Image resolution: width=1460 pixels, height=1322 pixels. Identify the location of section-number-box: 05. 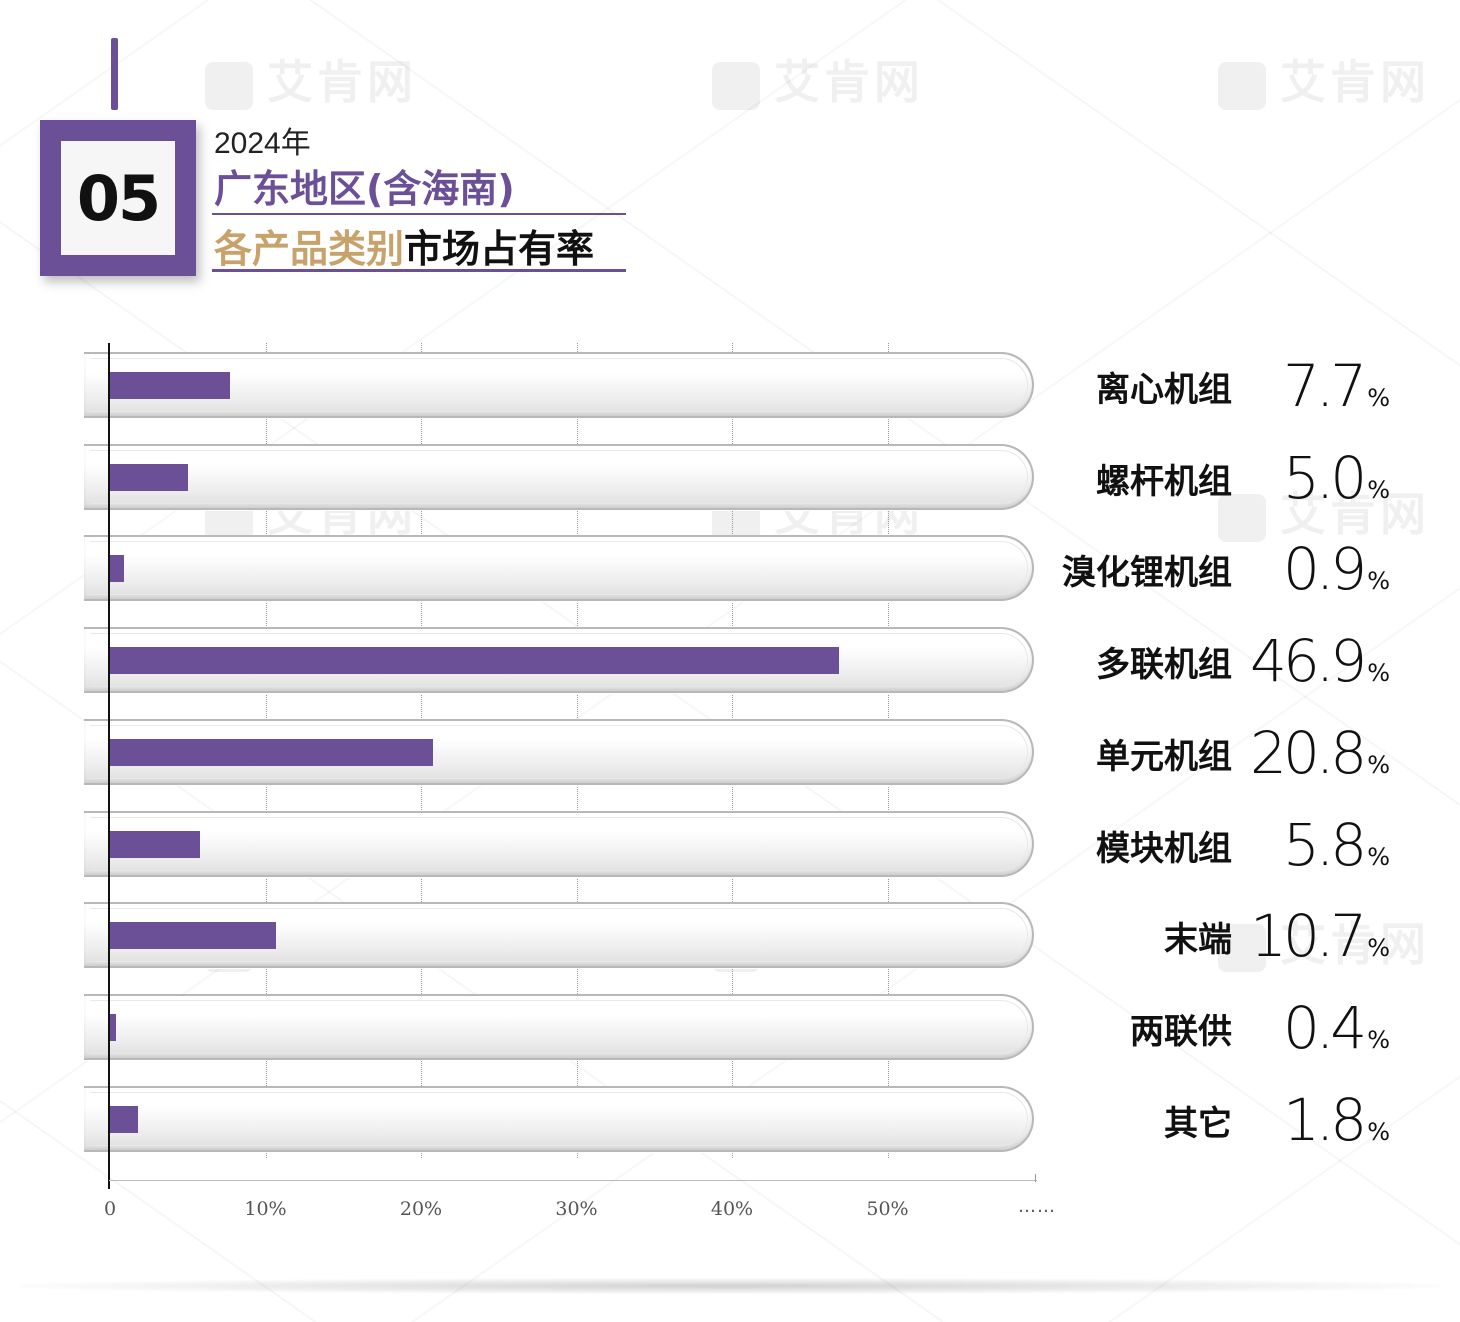
(118, 198).